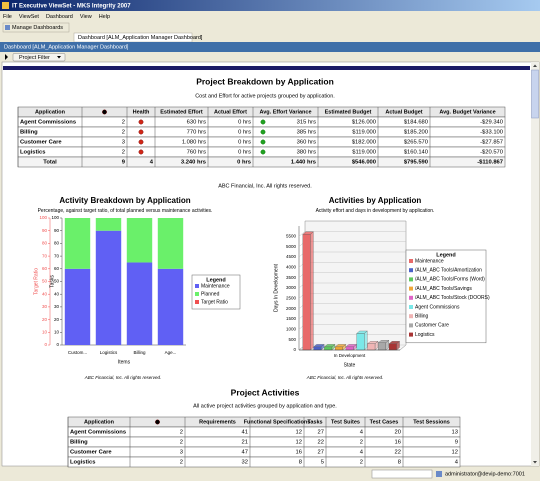 This screenshot has height=481, width=540. I want to click on app-icon, so click(5, 5).